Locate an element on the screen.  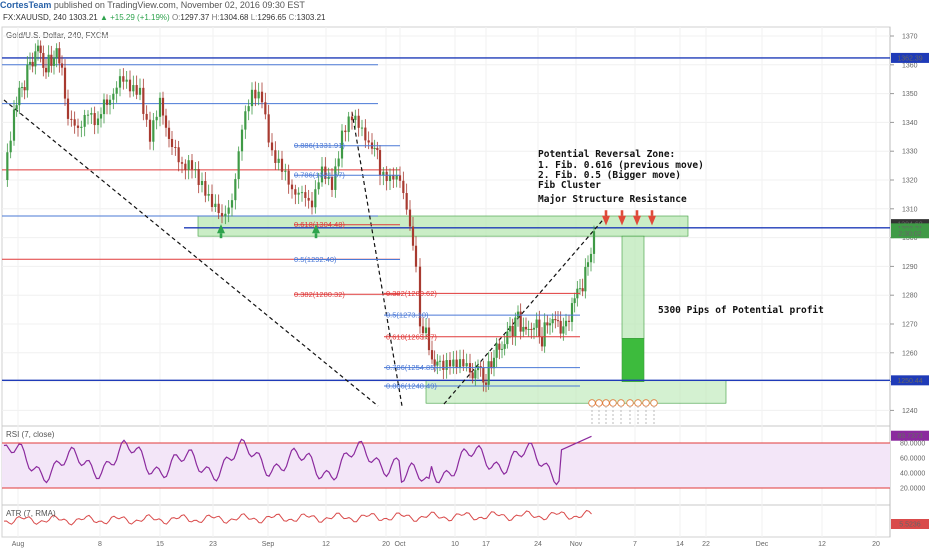
time-axis: Aug 8 15 23 Sep 12 20 Oct 10 17 24 Nov 7 14 22 Dec 12 20 is located at coordinates (446, 544).